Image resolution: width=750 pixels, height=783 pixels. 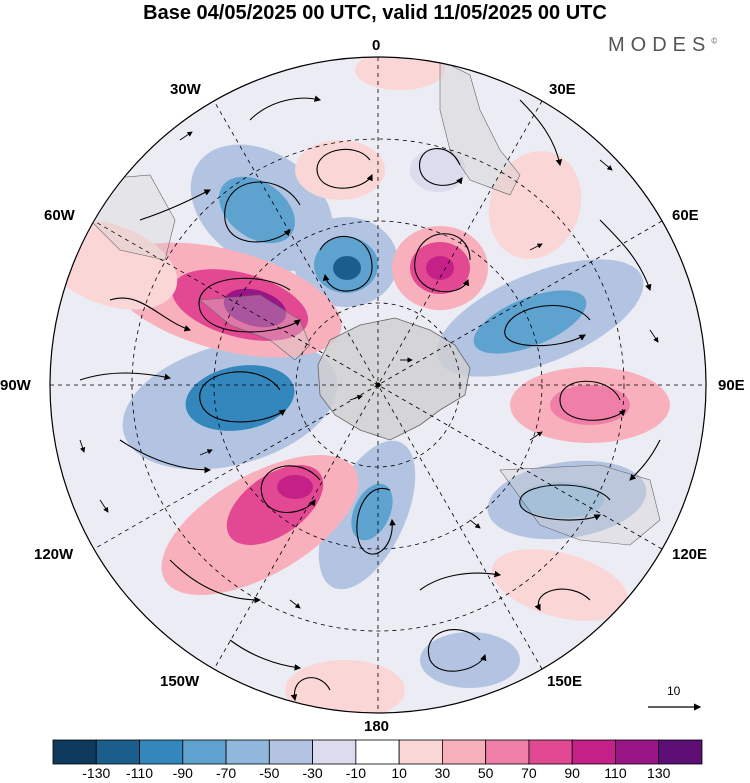 I want to click on colorbar-tick-label: 30, so click(x=442, y=773).